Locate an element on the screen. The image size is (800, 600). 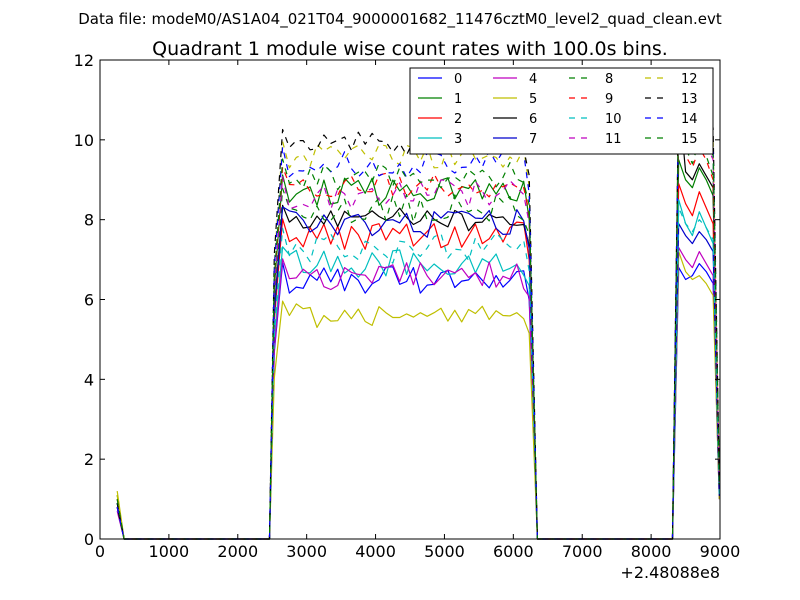
legend-label-12: 12 is located at coordinates (689, 79).